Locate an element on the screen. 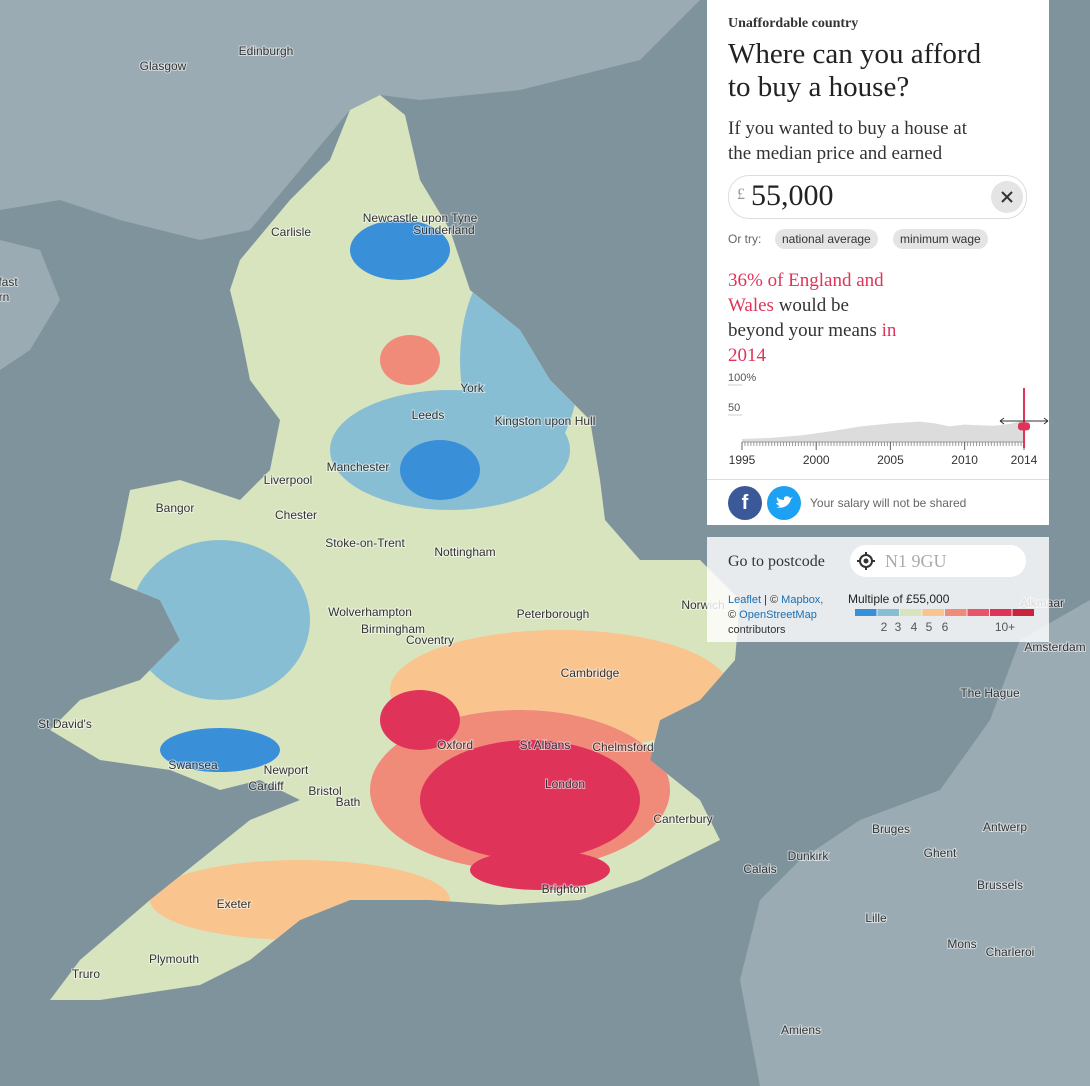  place-label: Oxford is located at coordinates (455, 745).